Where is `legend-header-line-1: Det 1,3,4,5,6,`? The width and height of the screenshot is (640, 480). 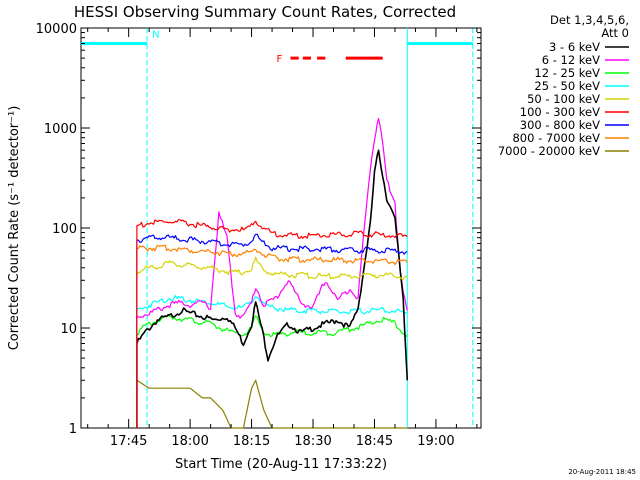 legend-header-line-1: Det 1,3,4,5,6, is located at coordinates (589, 20).